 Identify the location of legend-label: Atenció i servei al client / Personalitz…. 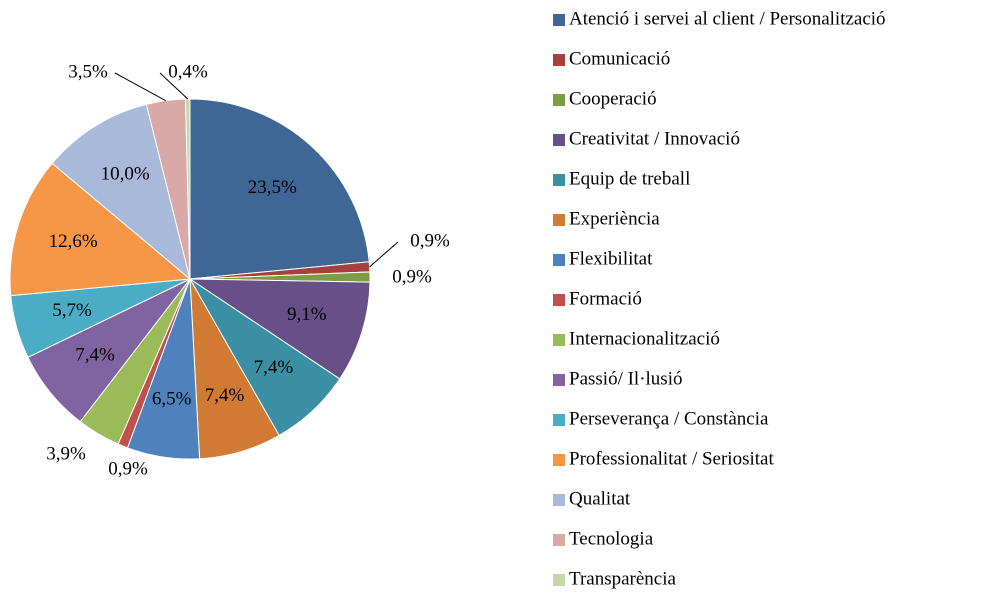
(727, 18).